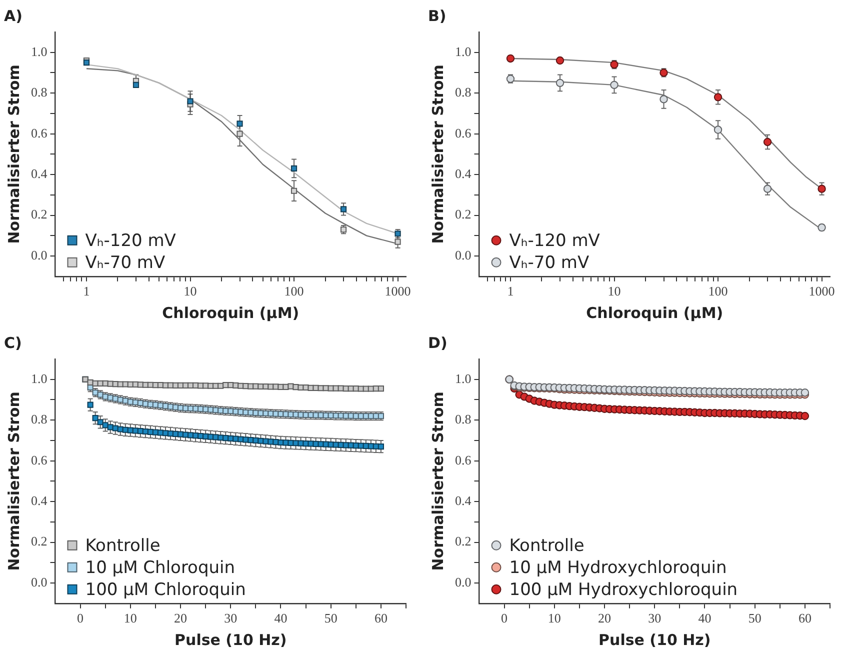 The image size is (848, 654). Describe the element at coordinates (618, 568) in the screenshot. I see `legend-label: 10 µM Hydroxychloroquin` at that location.